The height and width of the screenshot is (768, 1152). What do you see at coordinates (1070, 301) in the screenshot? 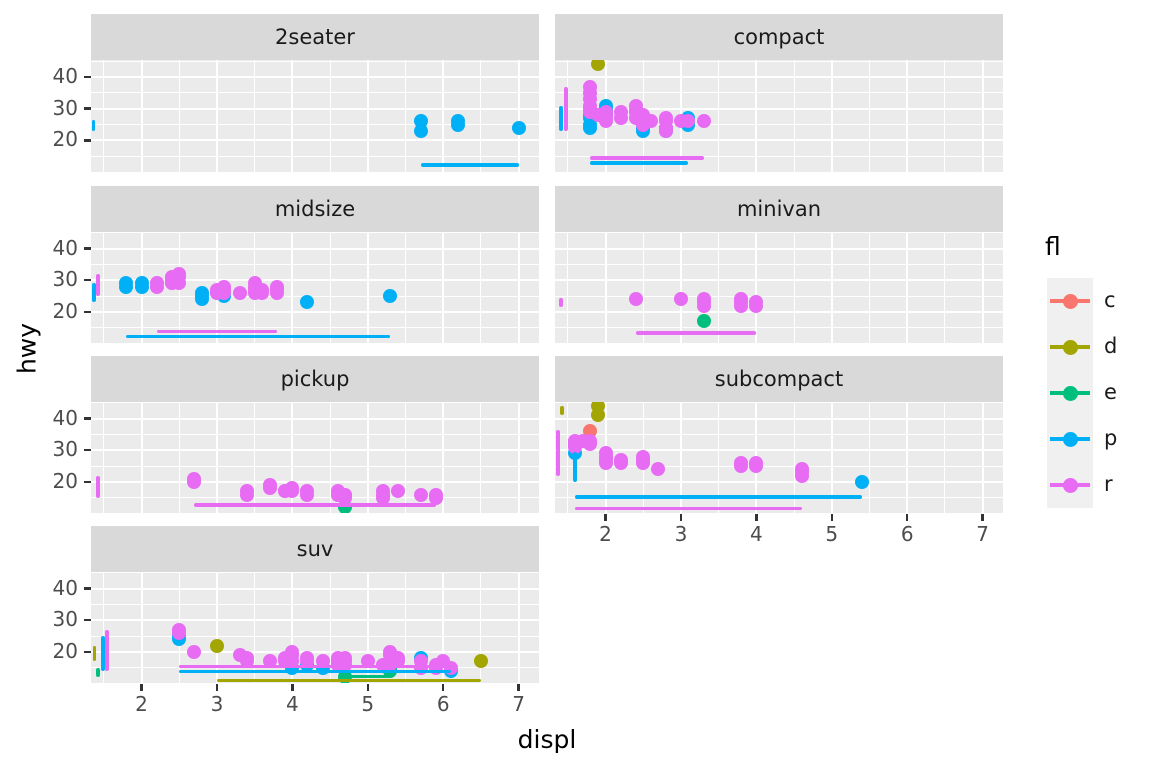
I see `legend-key-c` at bounding box center [1070, 301].